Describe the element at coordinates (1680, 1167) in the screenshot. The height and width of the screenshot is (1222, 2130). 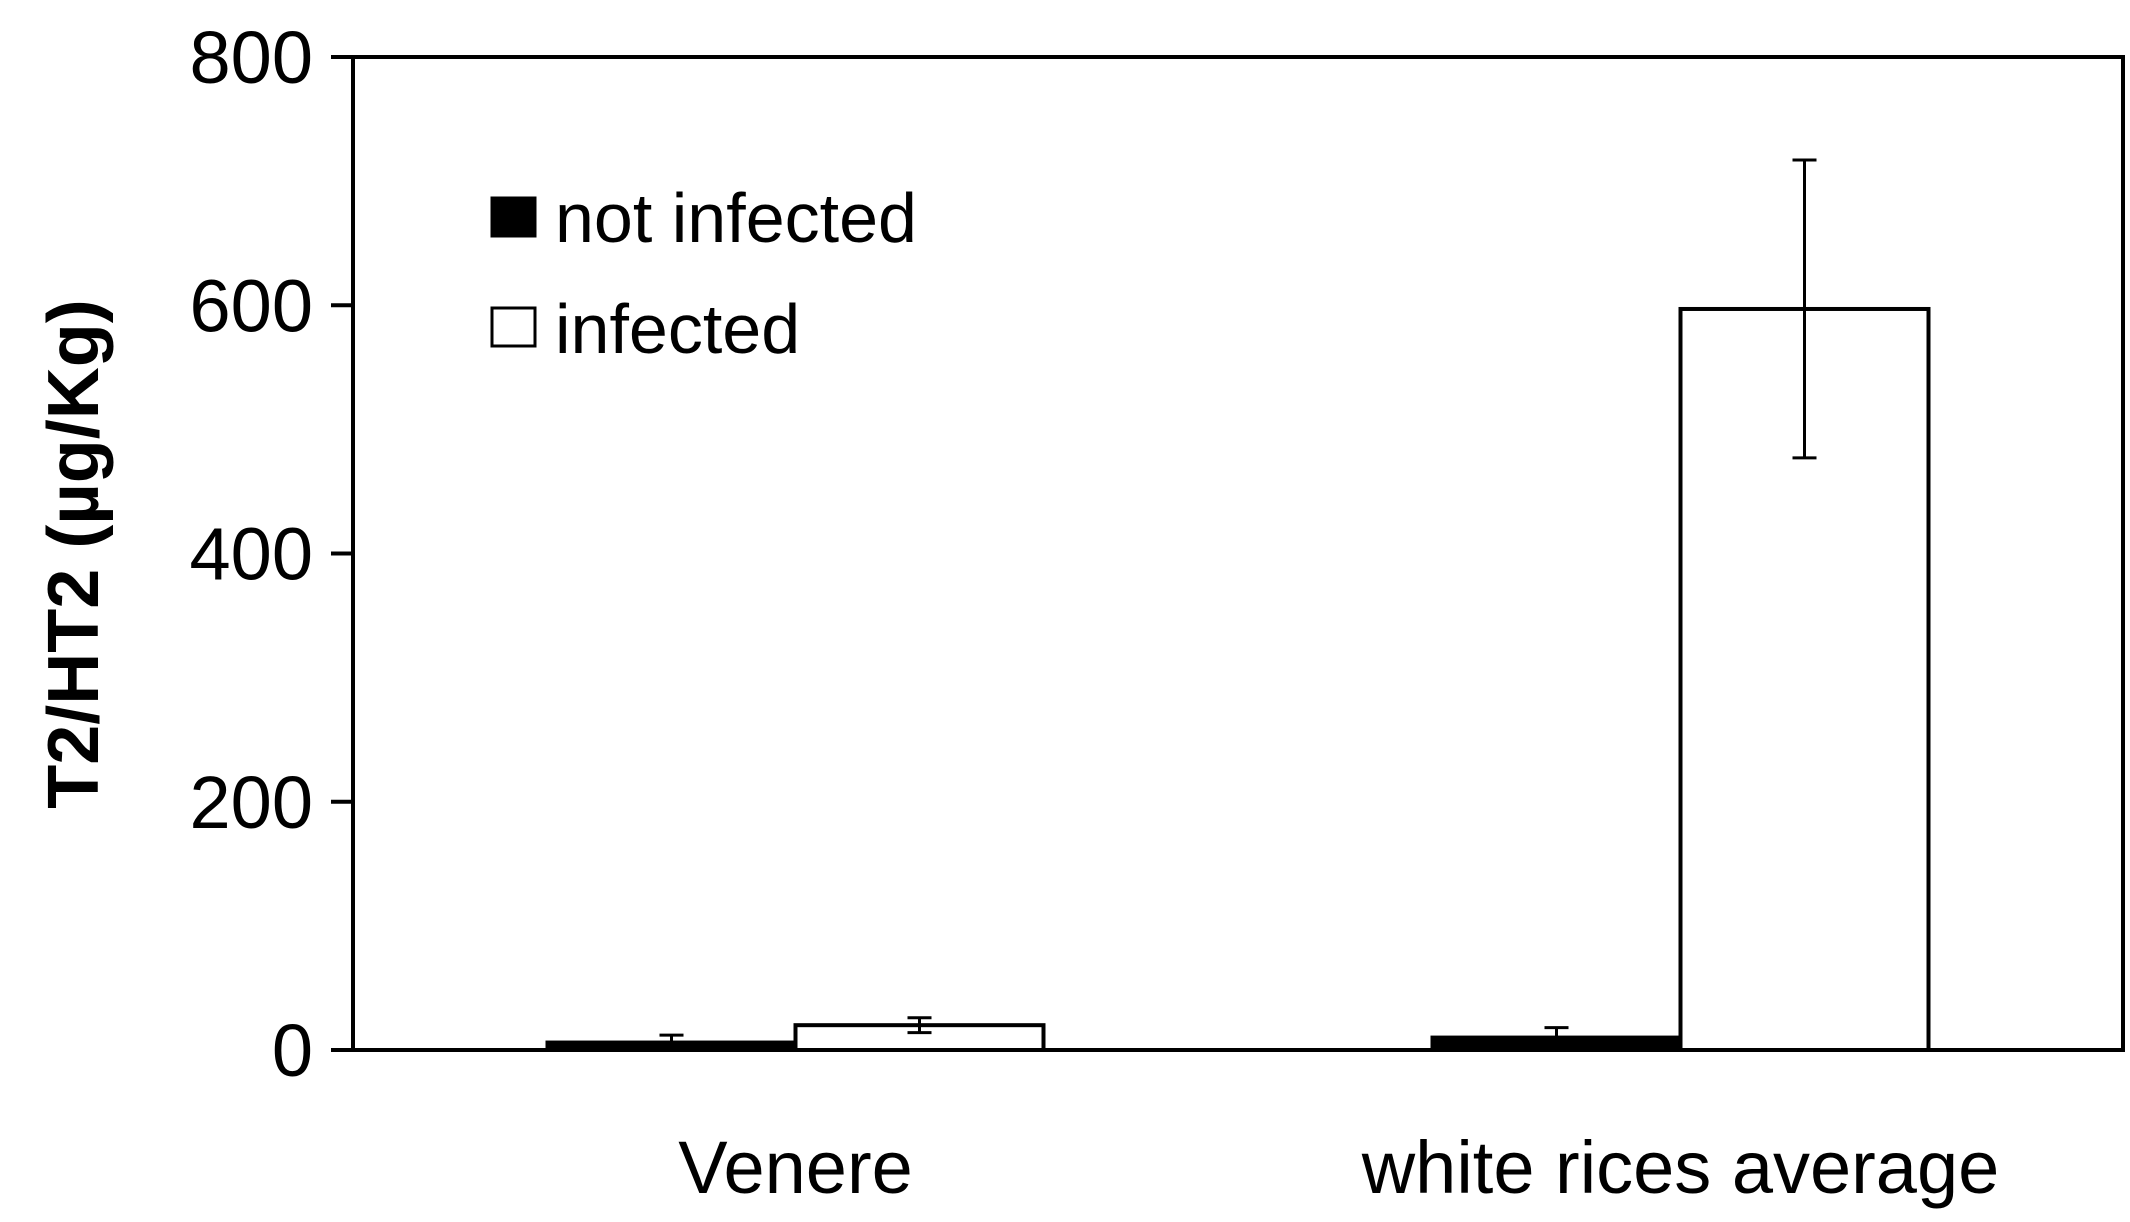
I see `category-label: white rices average` at that location.